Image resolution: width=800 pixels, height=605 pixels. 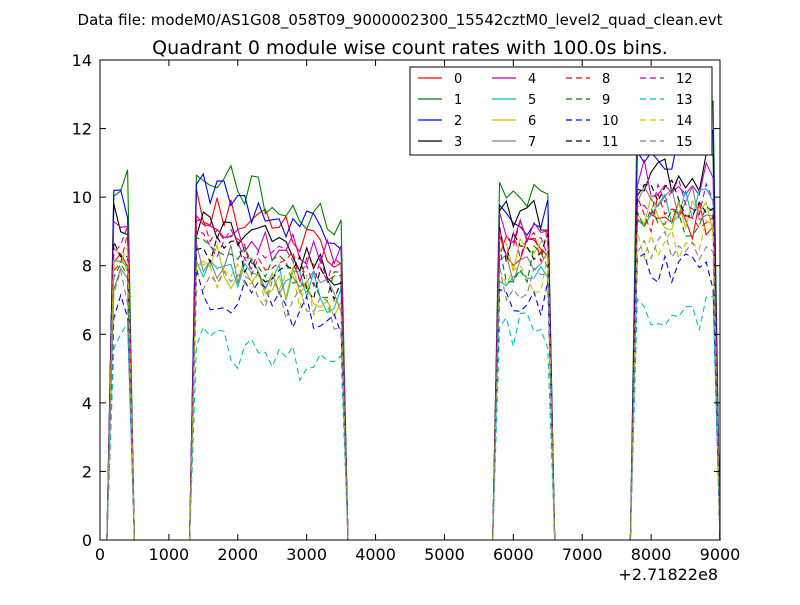 I want to click on legend-label-11: 11, so click(x=610, y=142).